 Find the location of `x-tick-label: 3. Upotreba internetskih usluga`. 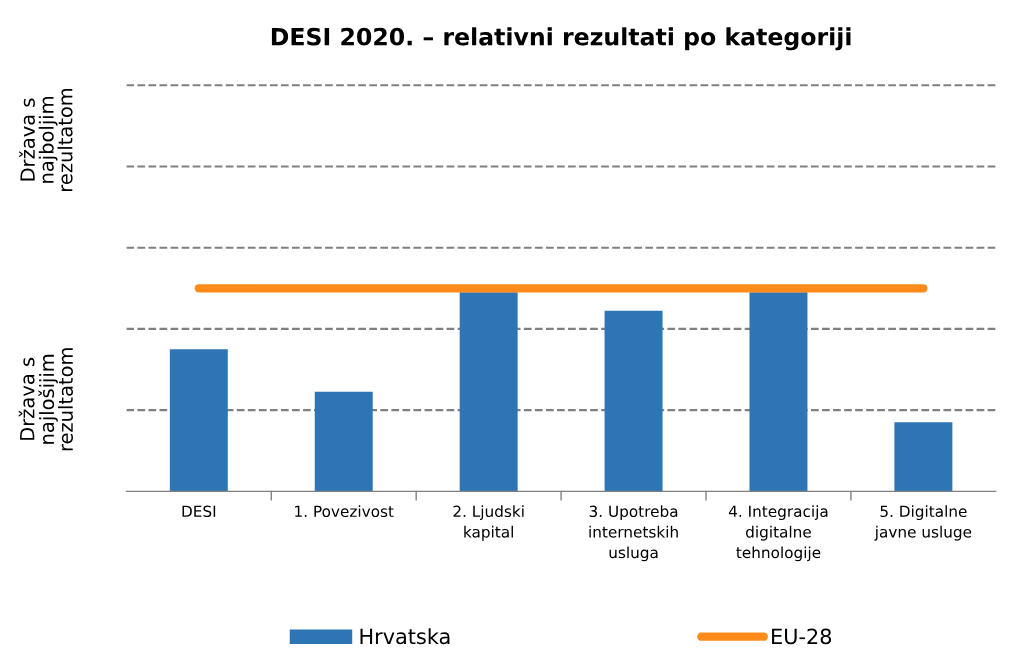

x-tick-label: 3. Upotreba internetskih usluga is located at coordinates (633, 533).